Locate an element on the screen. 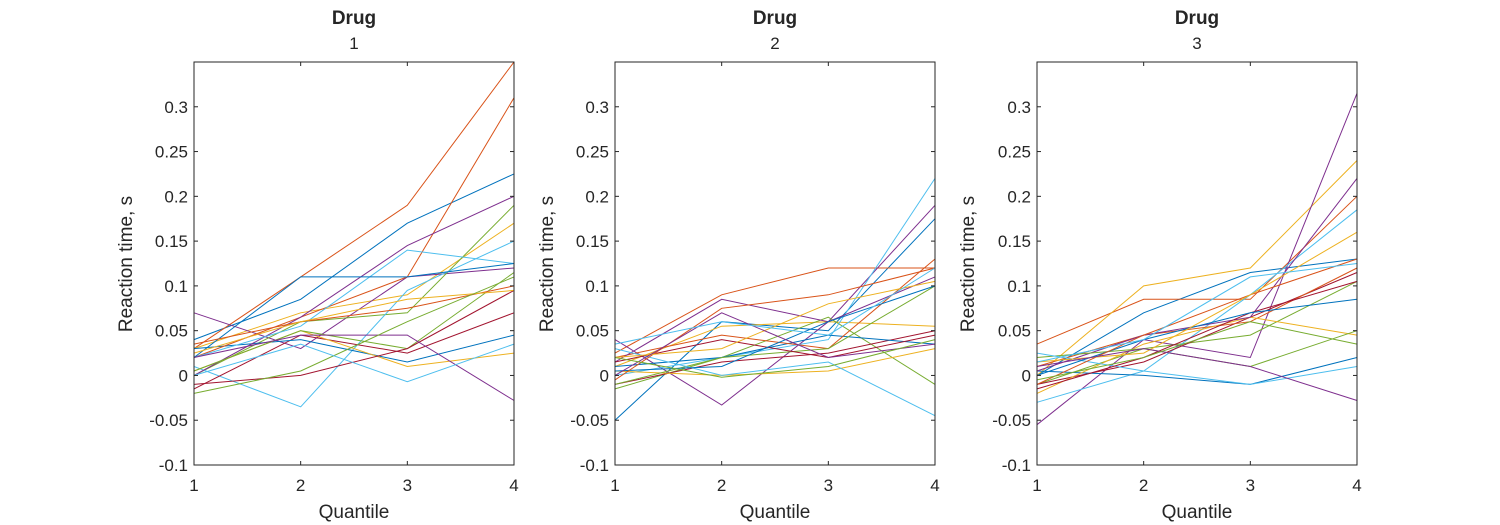  panel-2-x-axis-label: Quantile is located at coordinates (775, 512).